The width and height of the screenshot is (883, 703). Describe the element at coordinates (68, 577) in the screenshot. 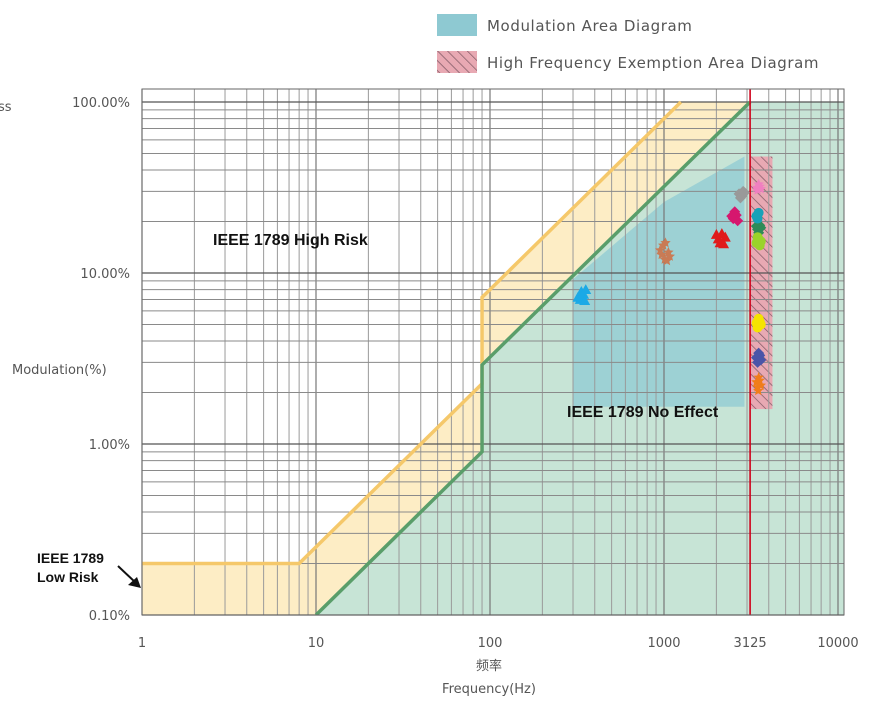

I see `low-risk-label-line2: Low Risk` at that location.